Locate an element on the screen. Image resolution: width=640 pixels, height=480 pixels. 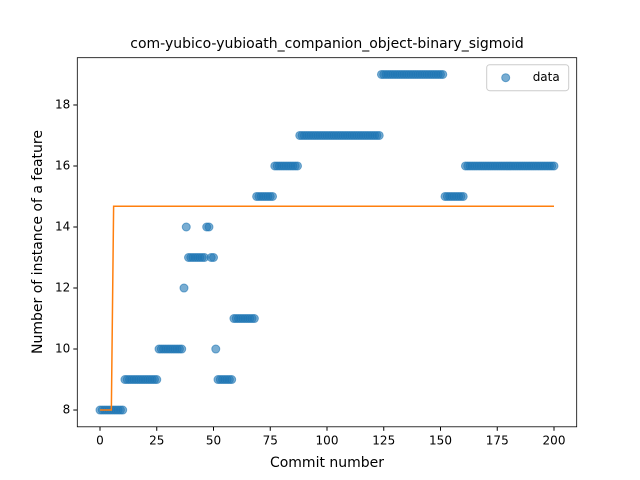
x-tick-label: 200 is located at coordinates (554, 440).